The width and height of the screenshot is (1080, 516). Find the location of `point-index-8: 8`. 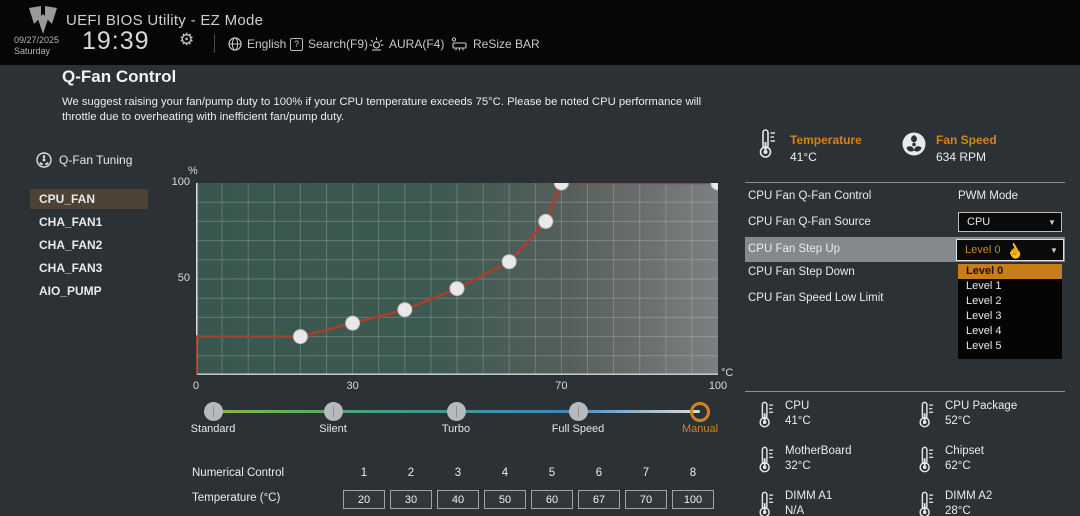

point-index-8: 8 is located at coordinates (693, 473).